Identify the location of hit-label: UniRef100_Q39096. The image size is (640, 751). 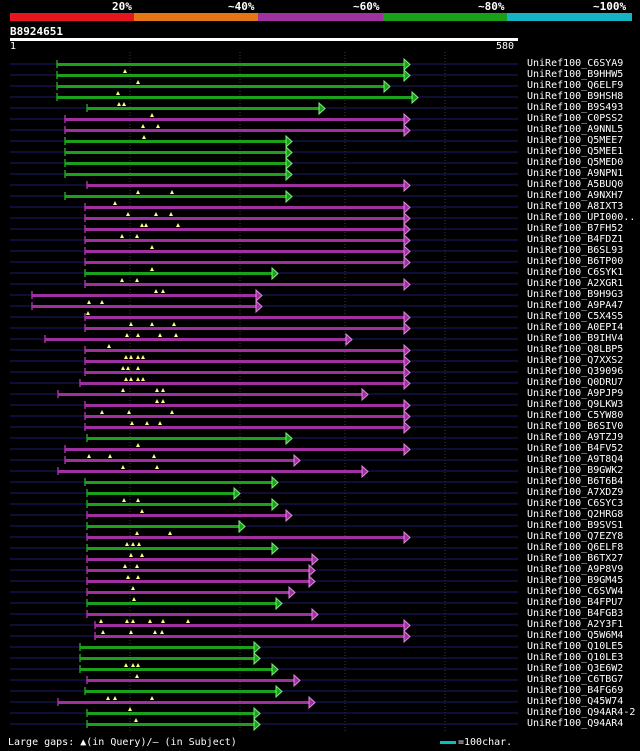
(575, 371).